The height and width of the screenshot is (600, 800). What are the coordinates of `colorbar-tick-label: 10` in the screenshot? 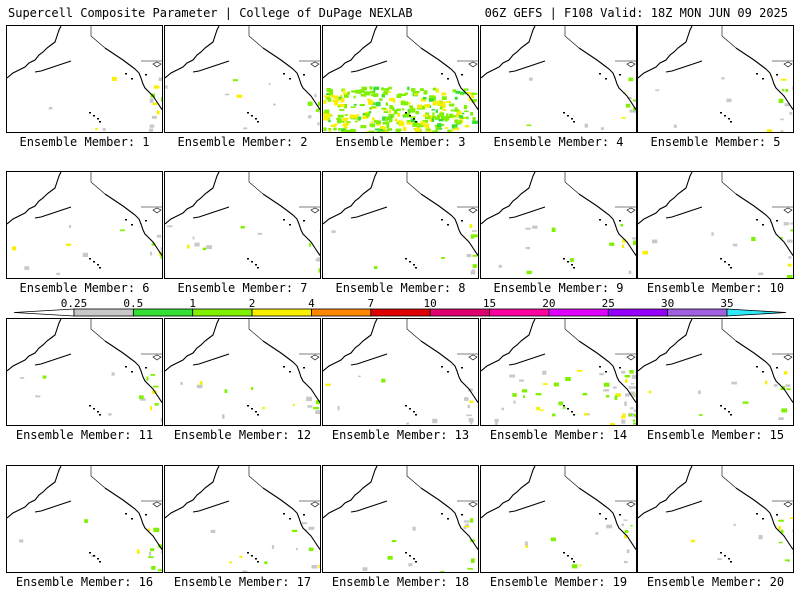 It's located at (430, 303).